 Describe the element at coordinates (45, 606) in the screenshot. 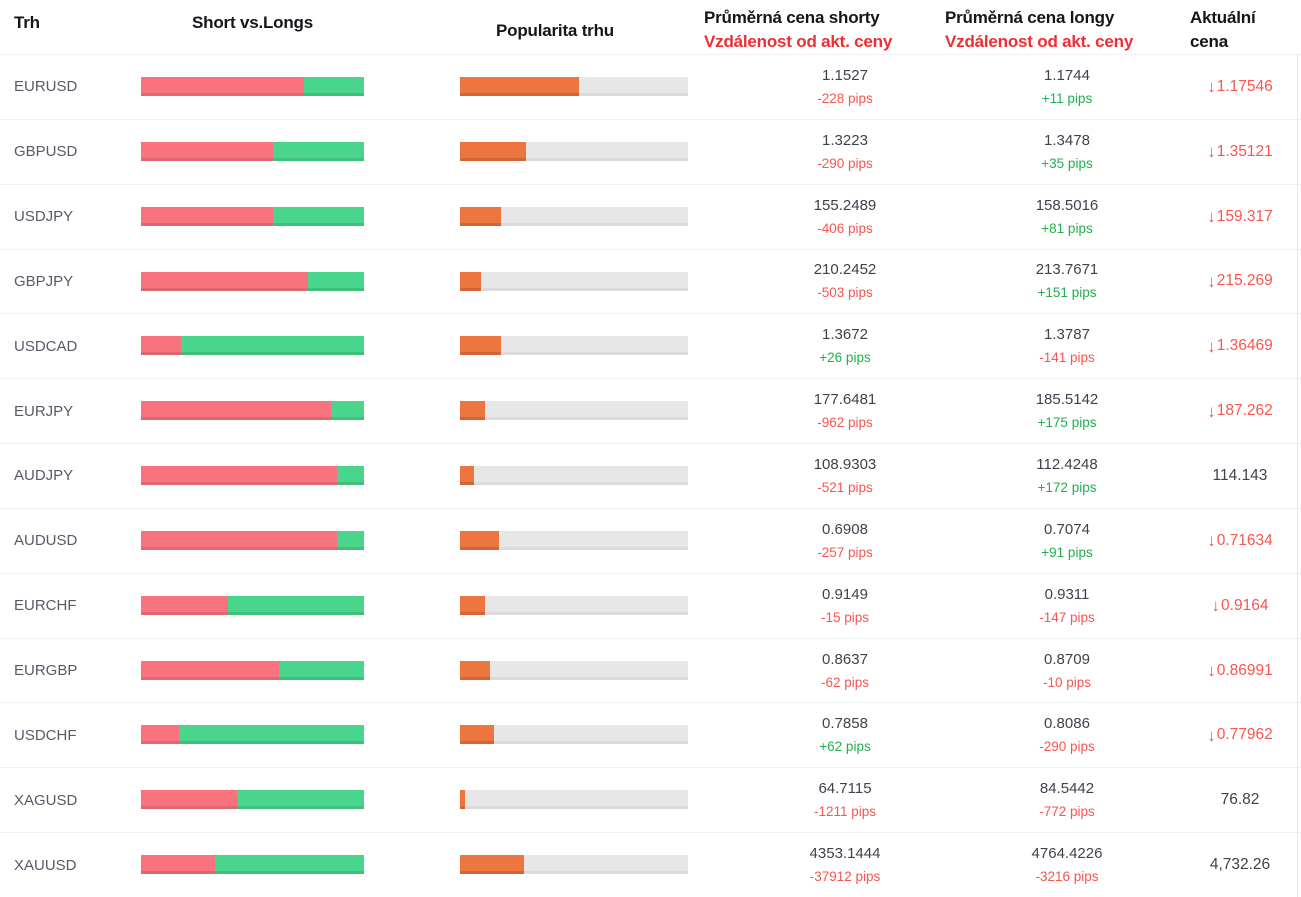

I see `market-symbol: EURCHF` at that location.